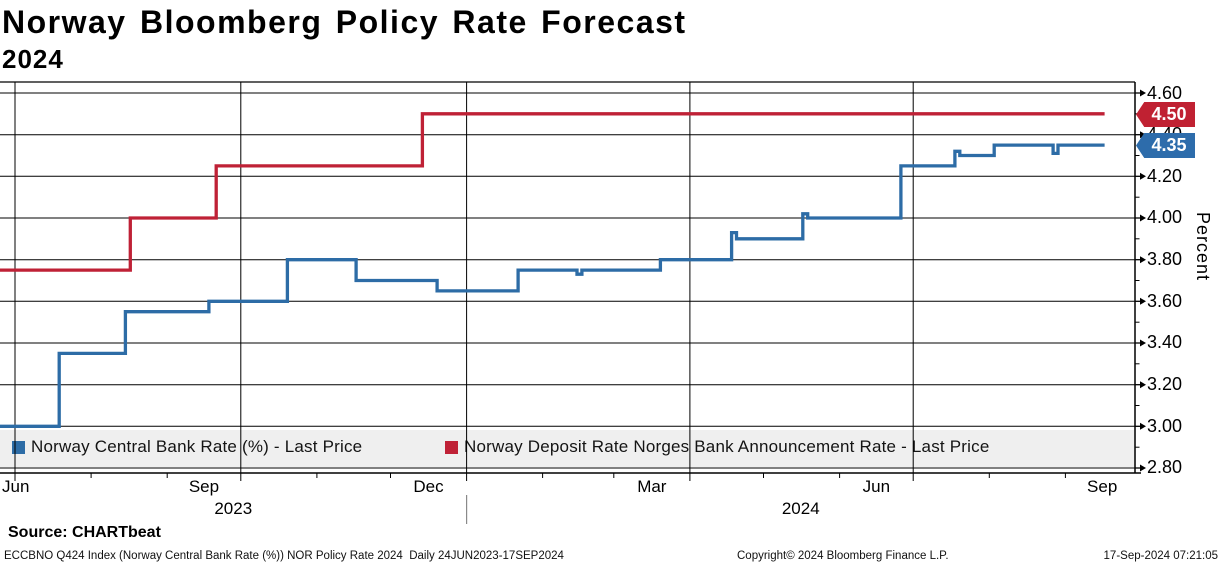 This screenshot has width=1224, height=566. I want to click on y-axis-tick-label: 4.00, so click(1165, 217).